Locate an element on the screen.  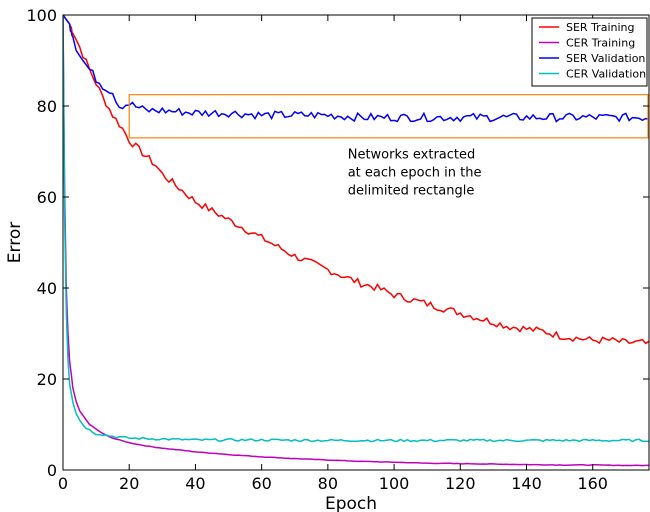
y-tick-label: 60 is located at coordinates (47, 197).